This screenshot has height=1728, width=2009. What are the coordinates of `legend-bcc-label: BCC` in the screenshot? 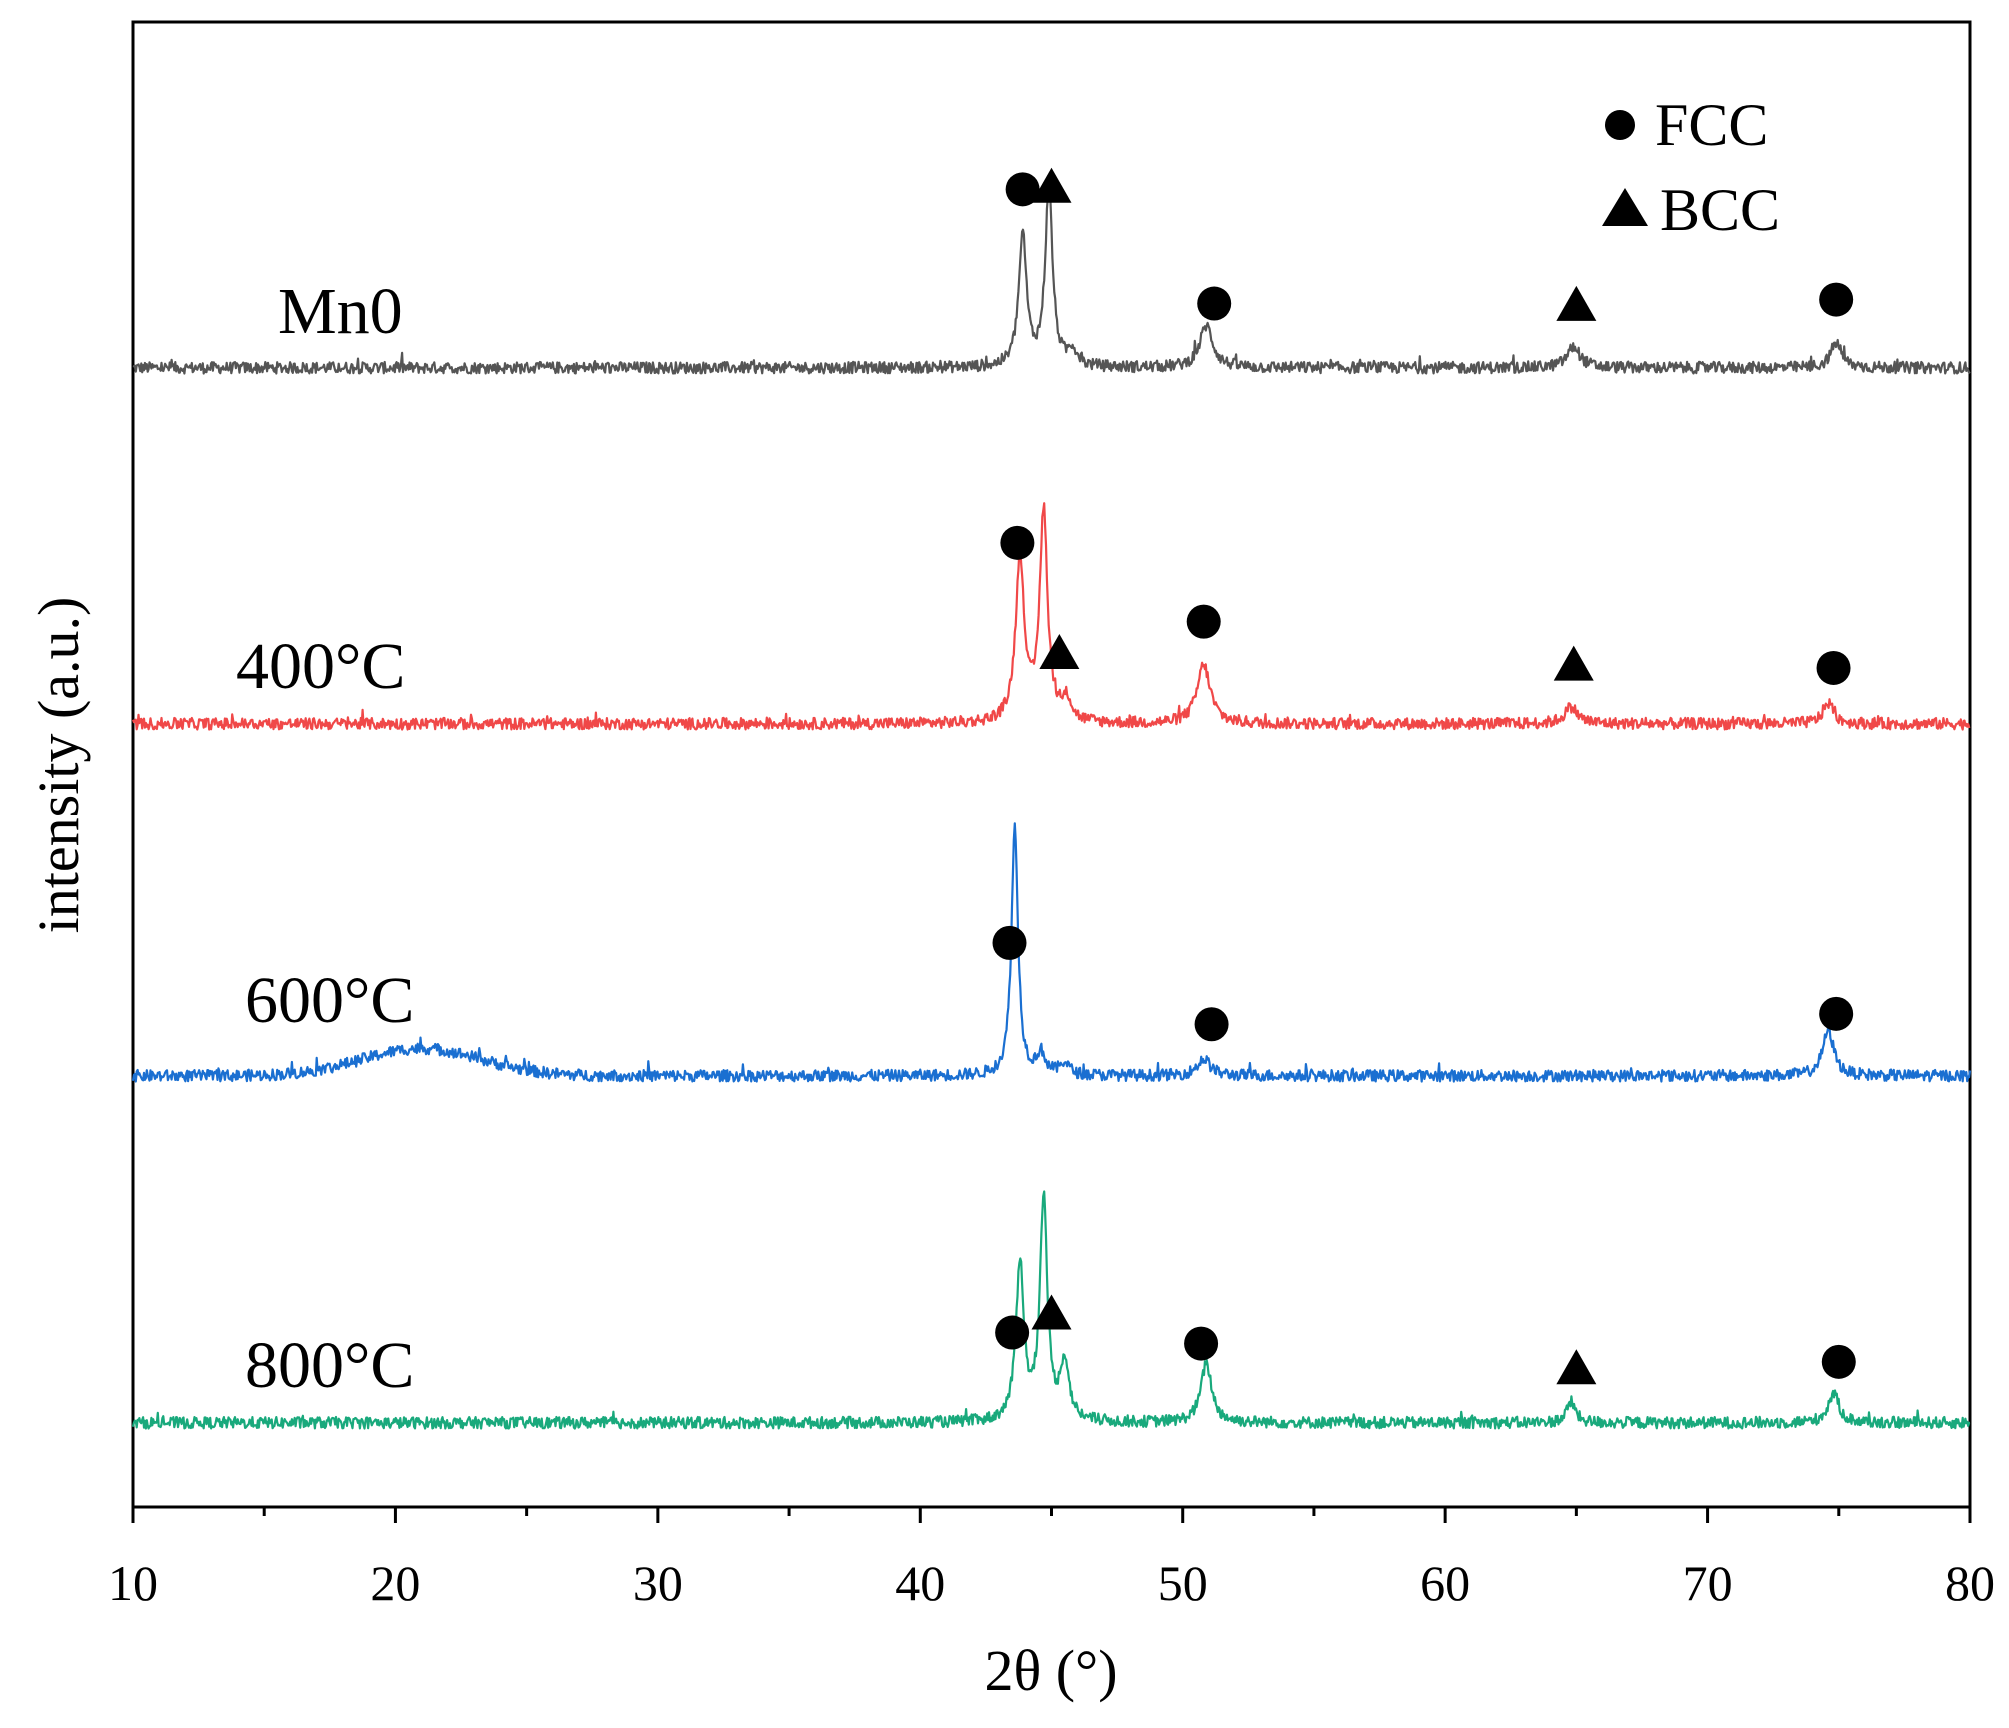 It's located at (1720, 210).